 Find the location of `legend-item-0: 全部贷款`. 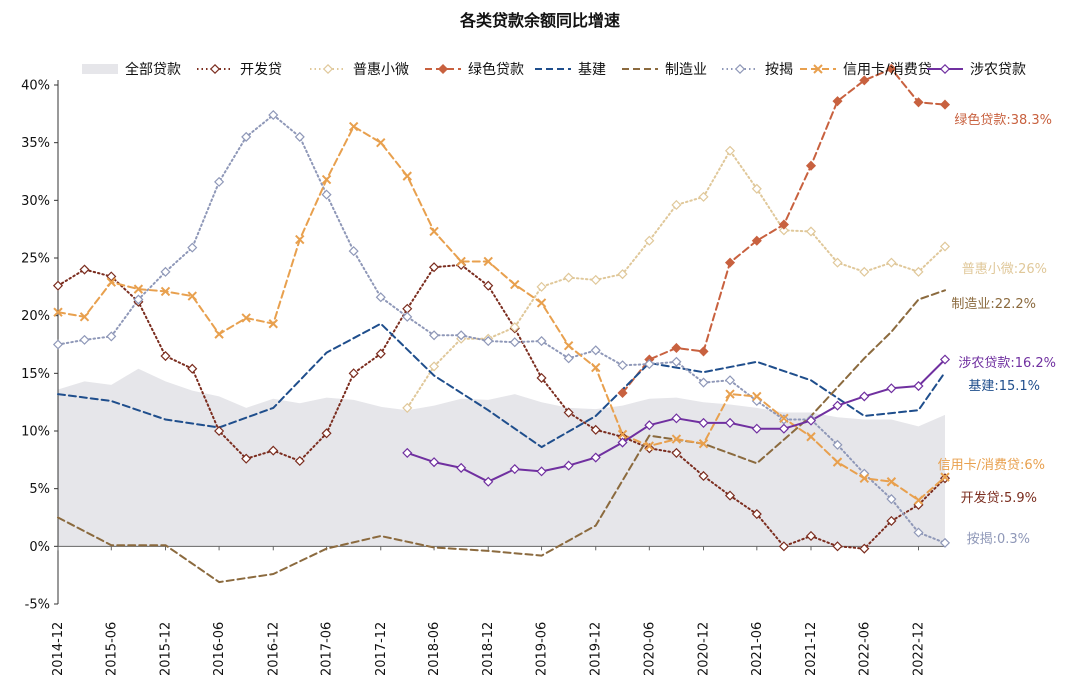

legend-item-0: 全部贷款 is located at coordinates (131, 69).